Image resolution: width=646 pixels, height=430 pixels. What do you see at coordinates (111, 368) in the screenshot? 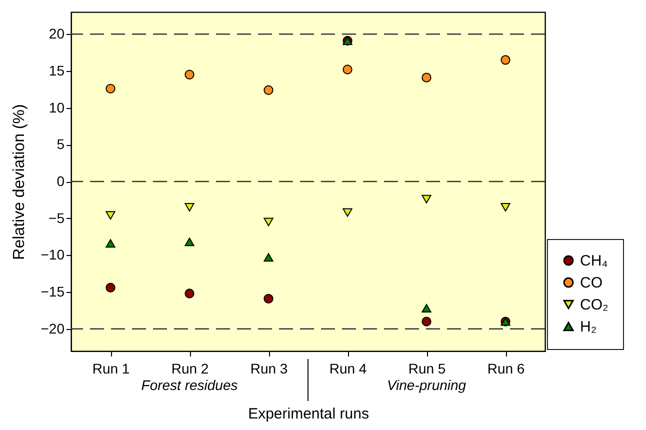
I see `x-tick-label: Run 1` at bounding box center [111, 368].